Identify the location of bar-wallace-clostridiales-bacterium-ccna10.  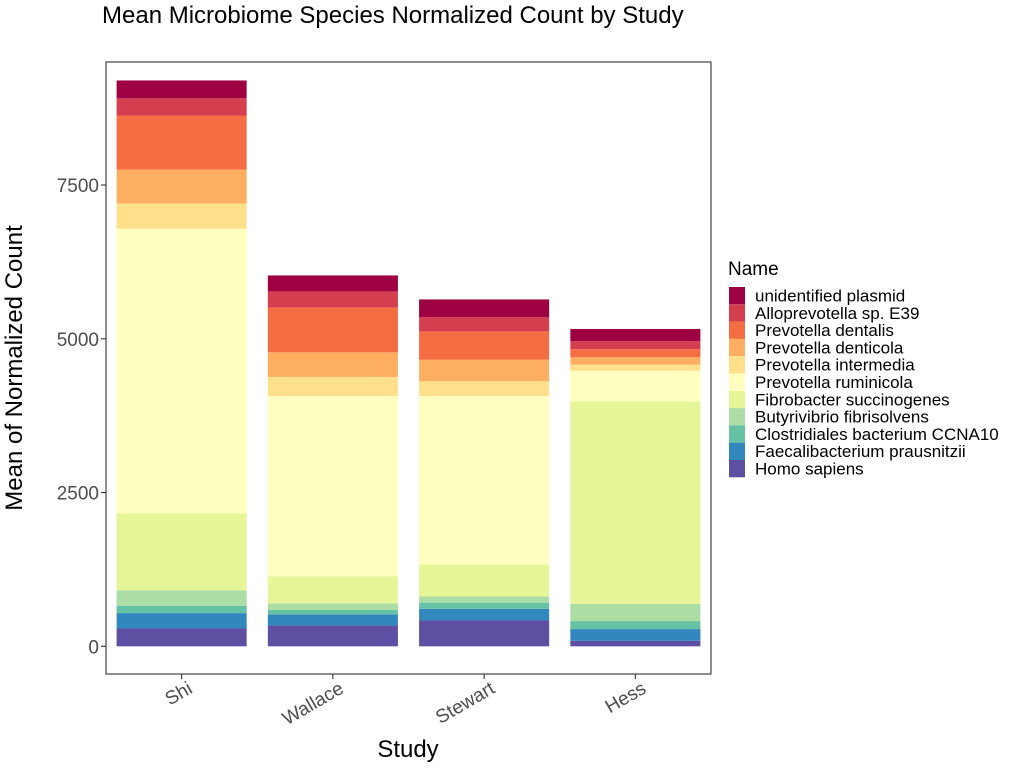
(332, 612).